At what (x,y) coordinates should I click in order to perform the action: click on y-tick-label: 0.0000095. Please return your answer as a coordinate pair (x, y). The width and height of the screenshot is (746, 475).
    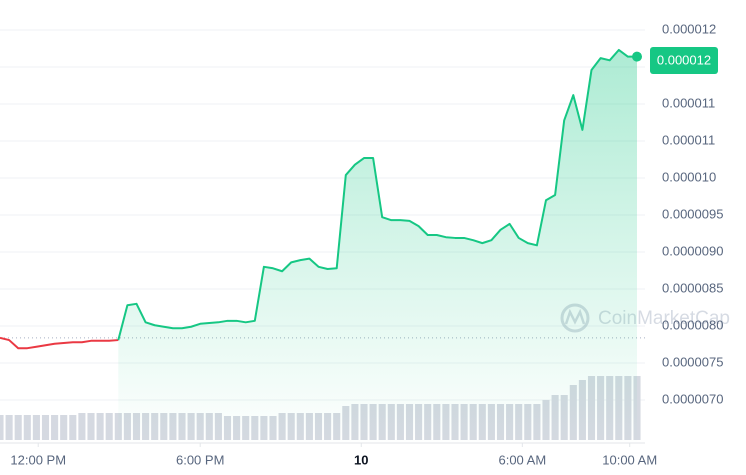
    Looking at the image, I should click on (692, 213).